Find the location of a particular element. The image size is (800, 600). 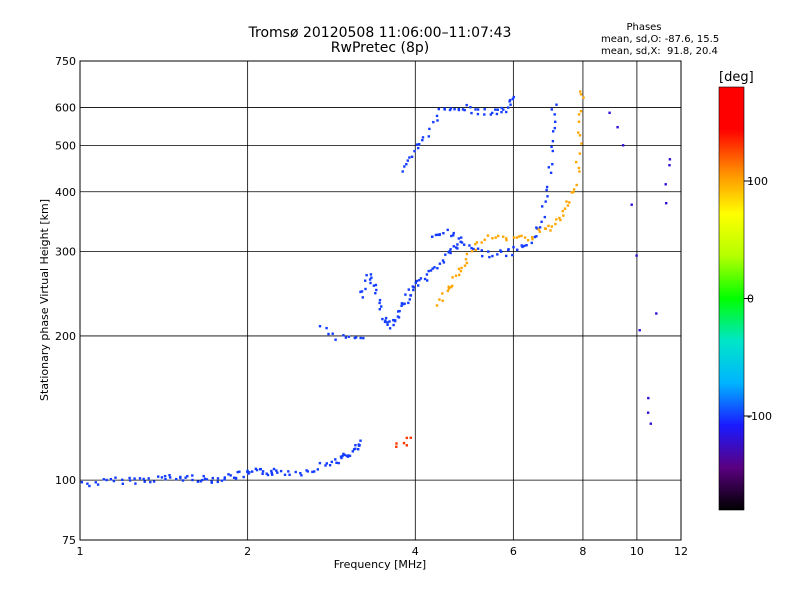

y-tick-label: 400 is located at coordinates (65, 192).